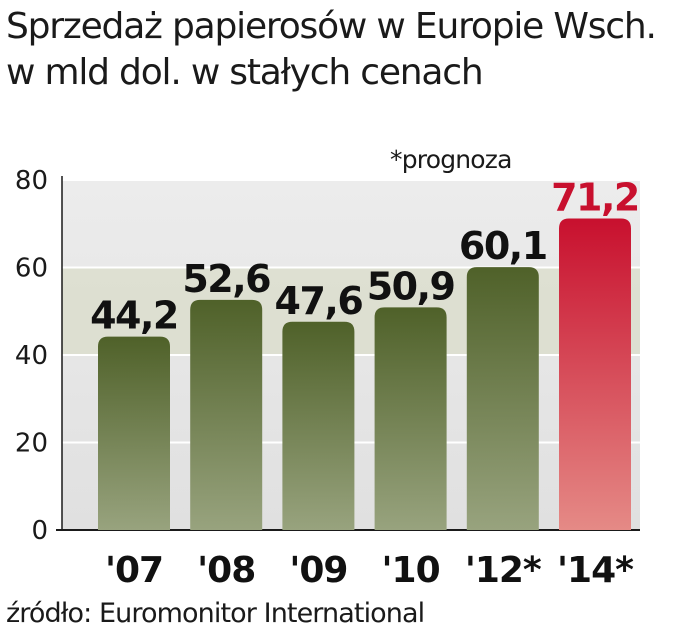  Describe the element at coordinates (503, 246) in the screenshot. I see `value-label-4: 60,1` at that location.